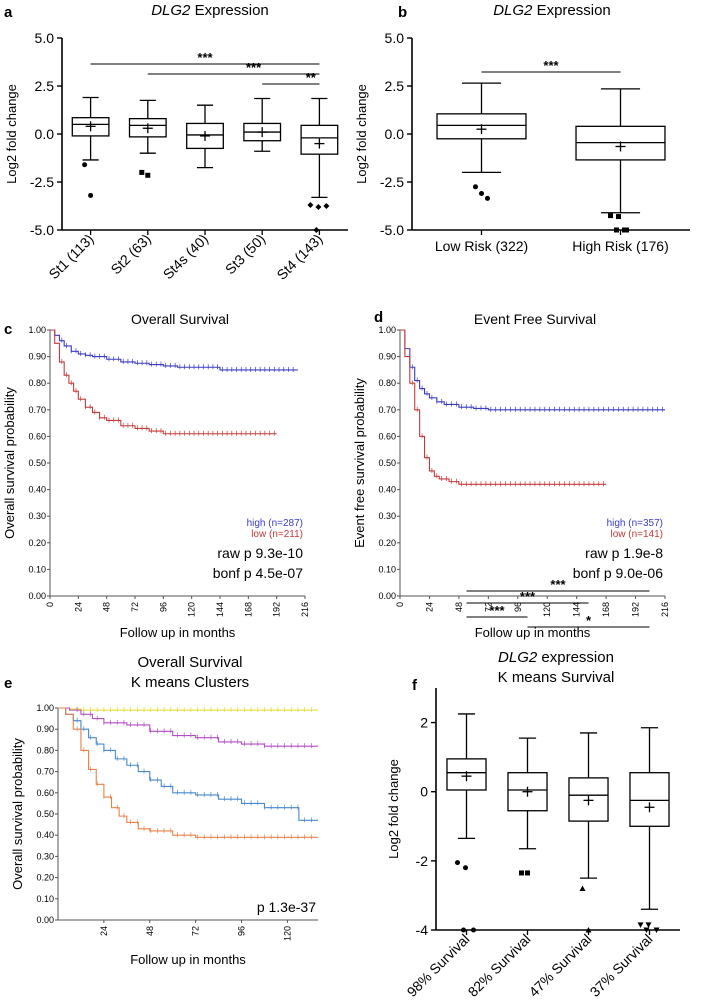 The image size is (709, 1008). What do you see at coordinates (185, 256) in the screenshot?
I see `category-label: St4s (40)` at bounding box center [185, 256].